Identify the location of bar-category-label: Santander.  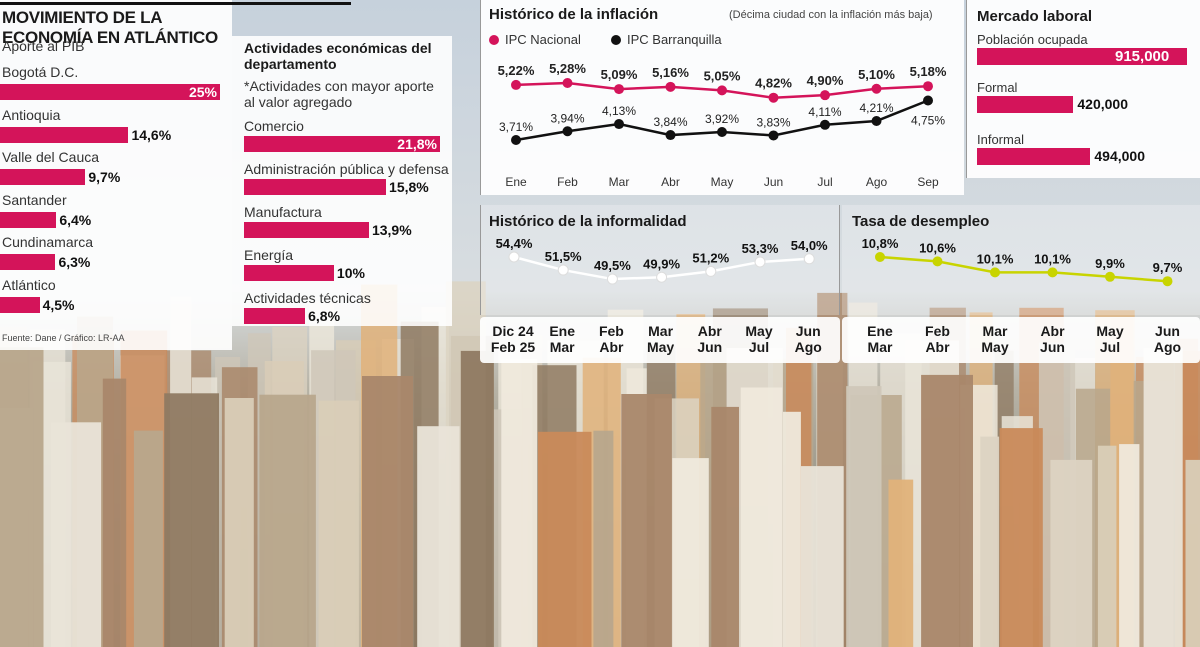
(34, 199).